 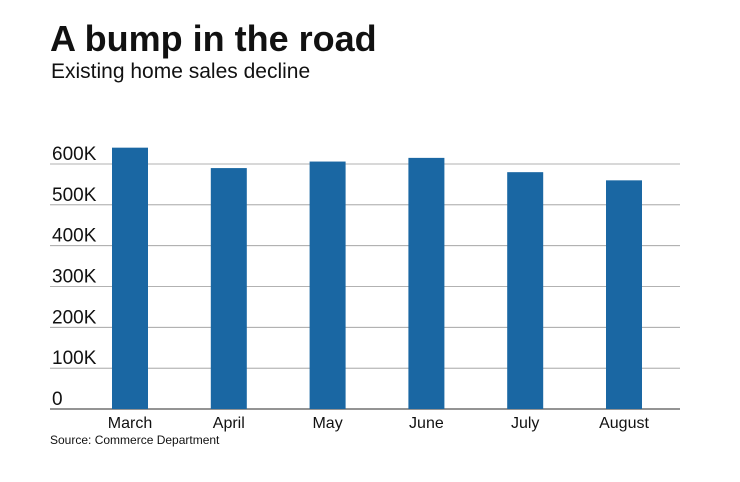 I want to click on chart-subtitle: Existing home sales decline, so click(x=181, y=71).